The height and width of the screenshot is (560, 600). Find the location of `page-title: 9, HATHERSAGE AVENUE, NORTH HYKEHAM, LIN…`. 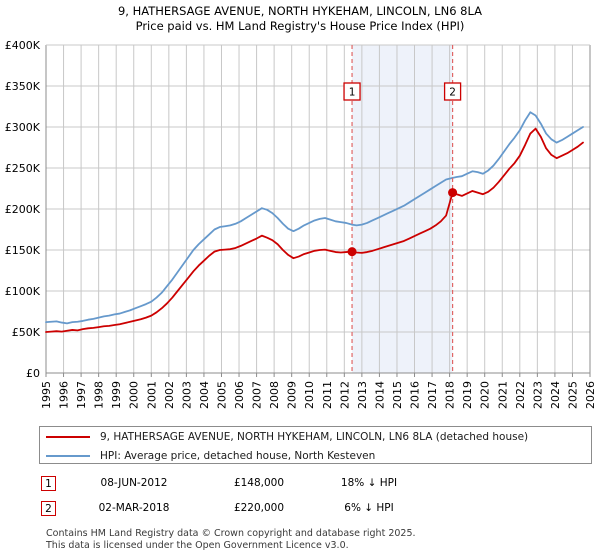

page-title: 9, HATHERSAGE AVENUE, NORTH HYKEHAM, LIN… is located at coordinates (300, 19).